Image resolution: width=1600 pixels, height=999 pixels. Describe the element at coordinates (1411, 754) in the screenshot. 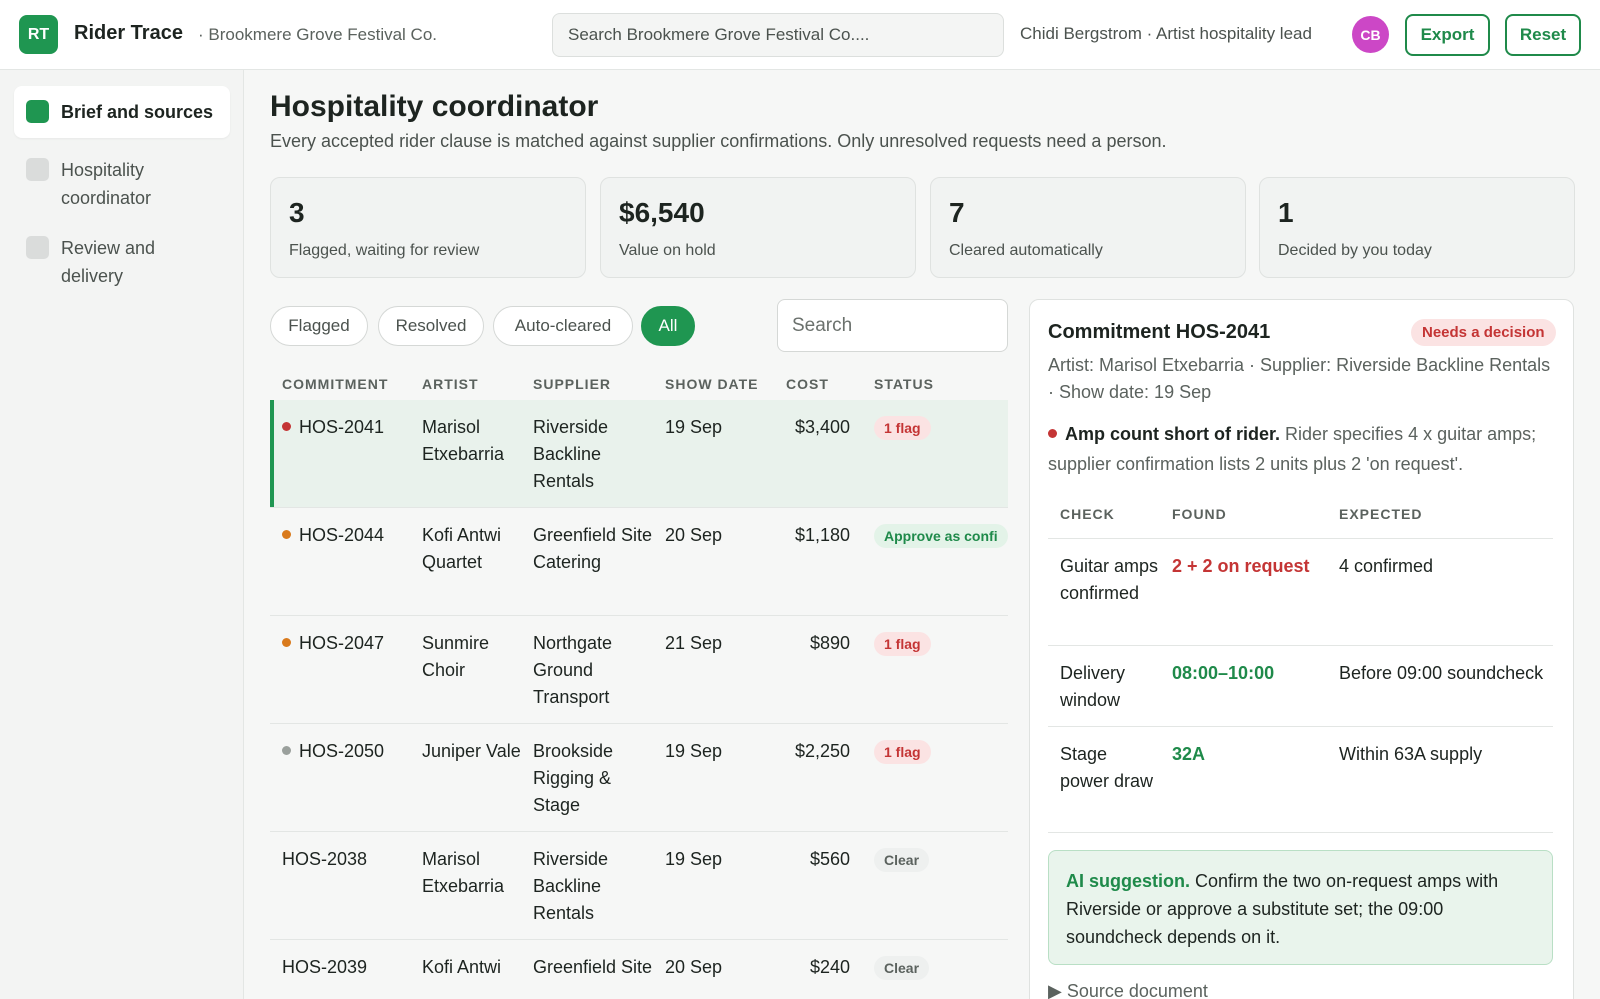

I see `check-expected: Within 63A supply` at that location.